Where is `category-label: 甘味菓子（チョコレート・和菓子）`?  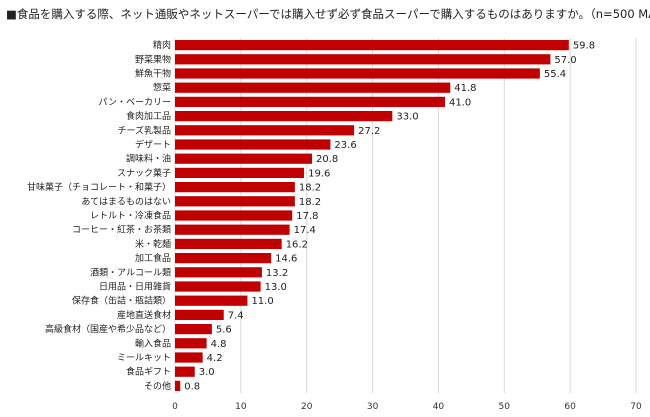
category-label: 甘味菓子（チョコレート・和菓子） is located at coordinates (99, 187).